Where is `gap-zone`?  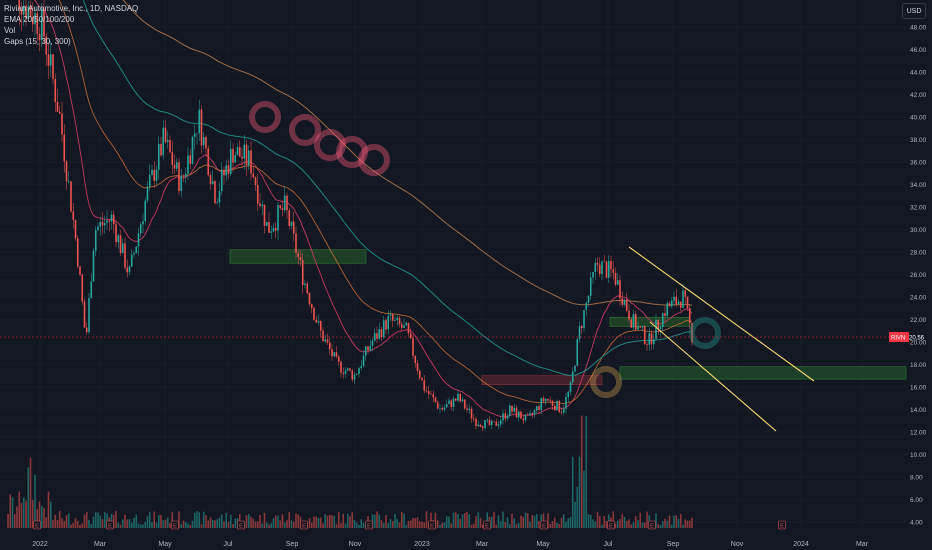
gap-zone is located at coordinates (650, 321).